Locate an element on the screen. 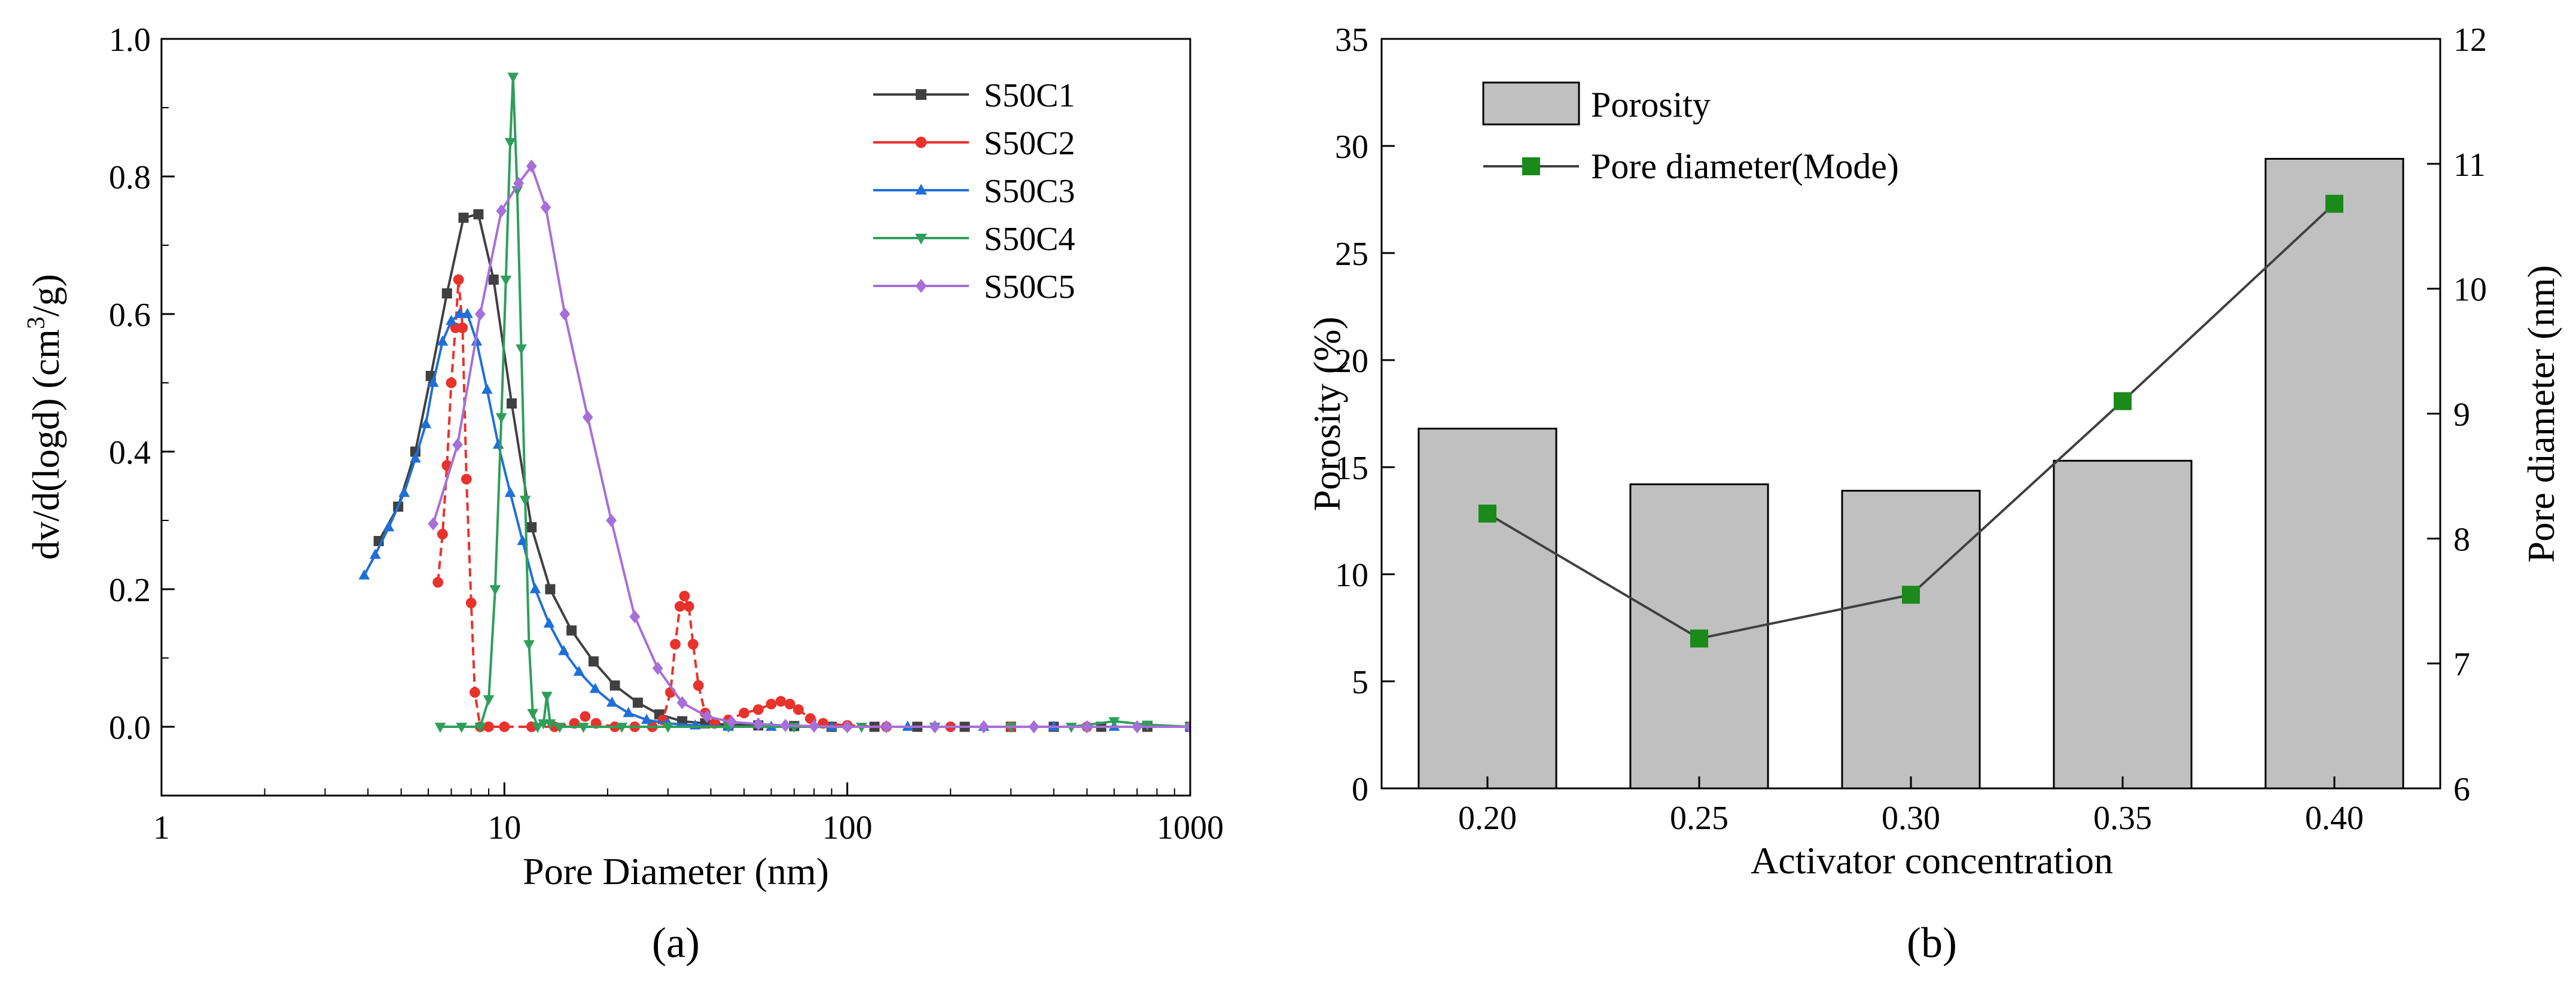 This screenshot has height=981, width=2576. chart-b-y2-axis-label: Pore diameter (nm) is located at coordinates (2541, 414).